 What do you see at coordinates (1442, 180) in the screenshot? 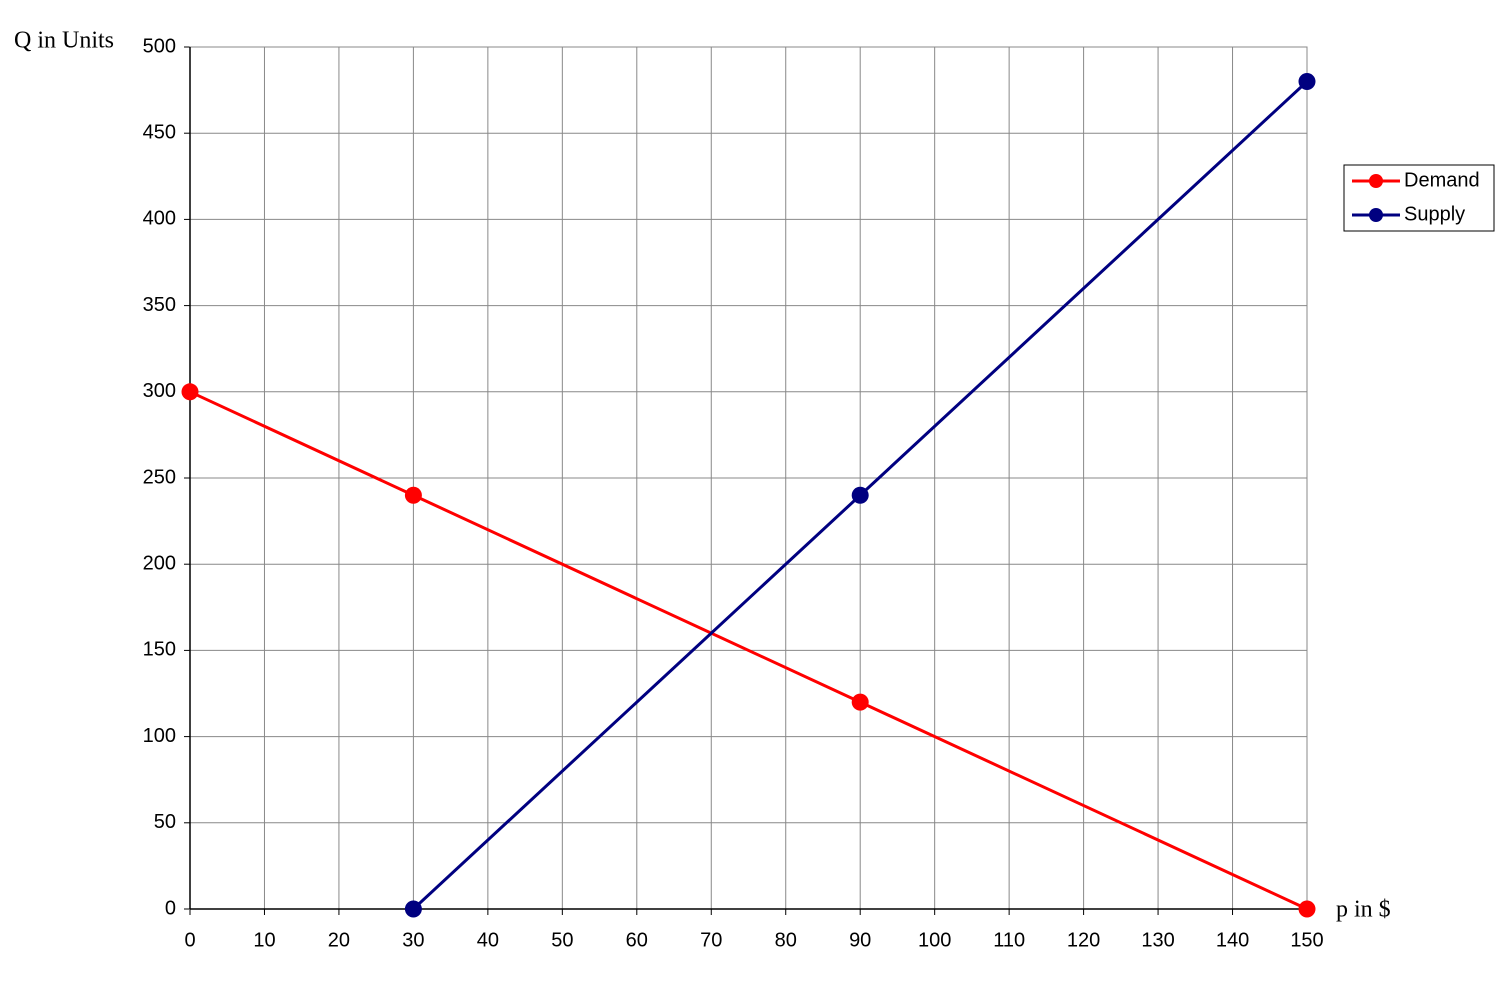
I see `legend-label: Demand` at bounding box center [1442, 180].